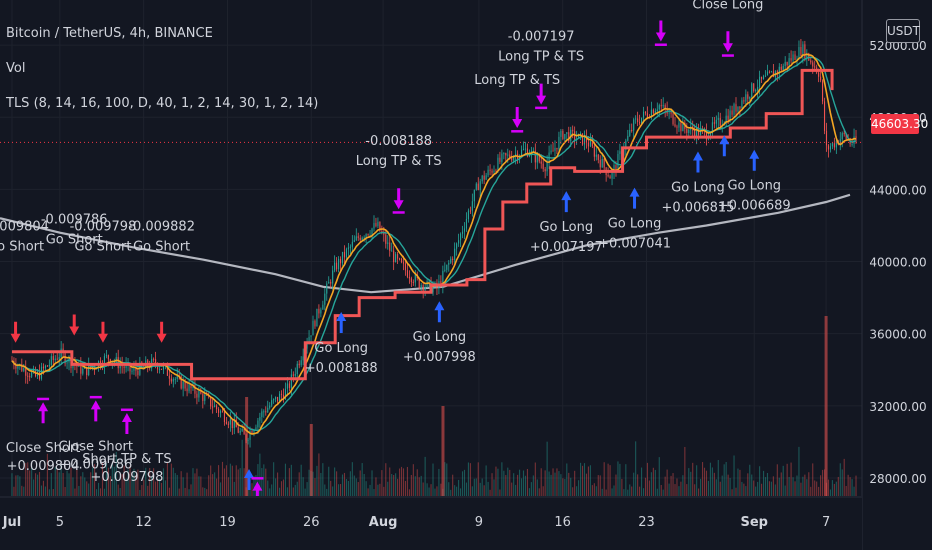  What do you see at coordinates (755, 522) in the screenshot?
I see `x-tick-label: Sep` at bounding box center [755, 522].